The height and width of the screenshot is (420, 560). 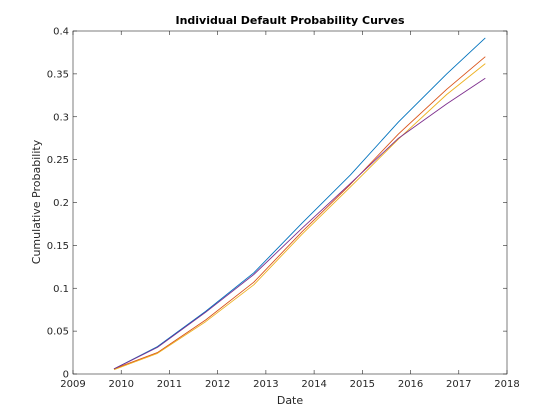 What do you see at coordinates (362, 384) in the screenshot?
I see `x-tick-label: 2015` at bounding box center [362, 384].